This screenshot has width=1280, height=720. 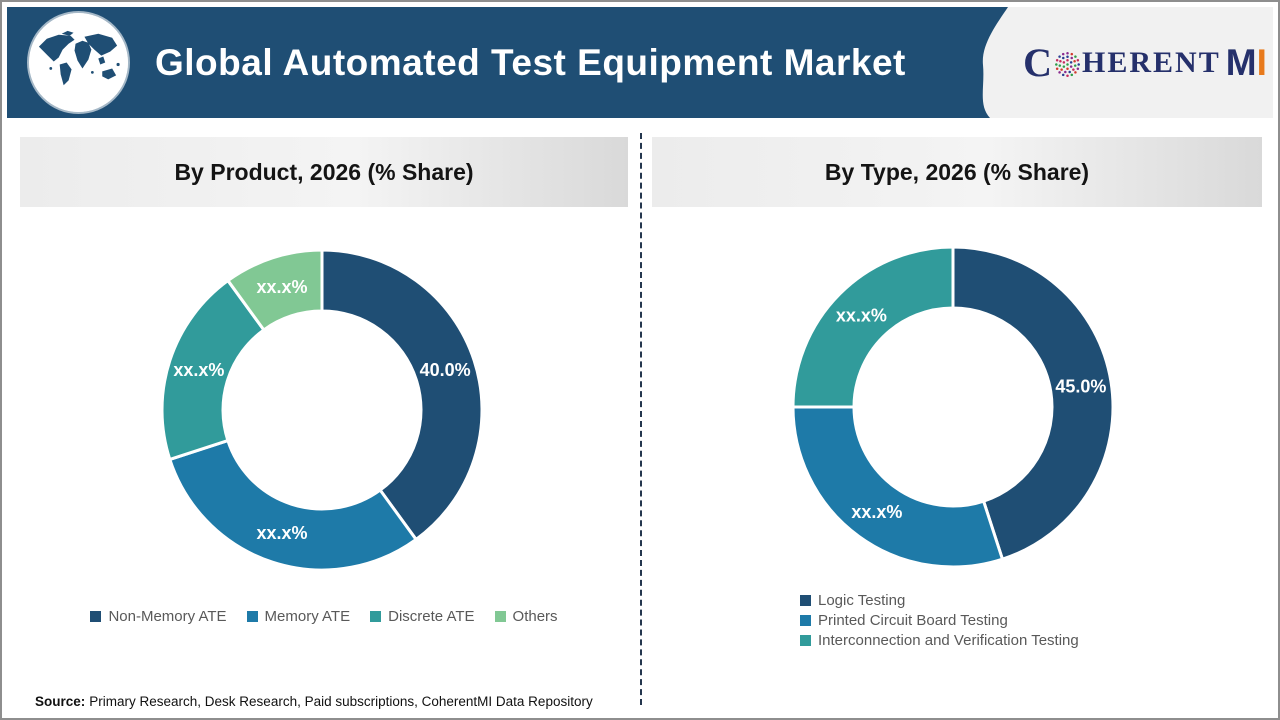 I want to click on donut-segment-printed-circuit-board-testing, so click(x=897, y=487).